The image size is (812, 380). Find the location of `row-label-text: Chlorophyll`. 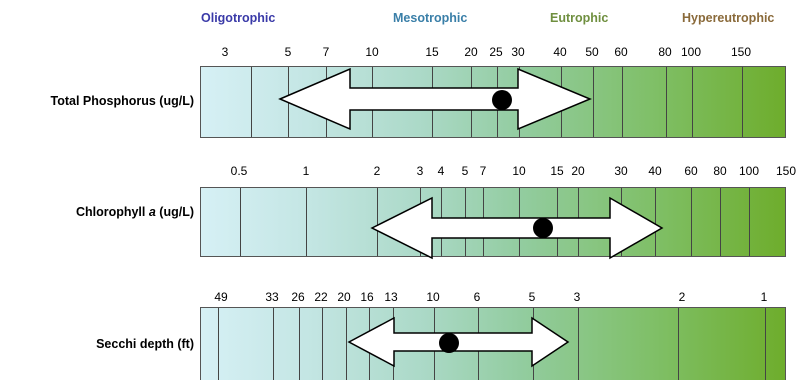

row-label-text: Chlorophyll is located at coordinates (112, 212).